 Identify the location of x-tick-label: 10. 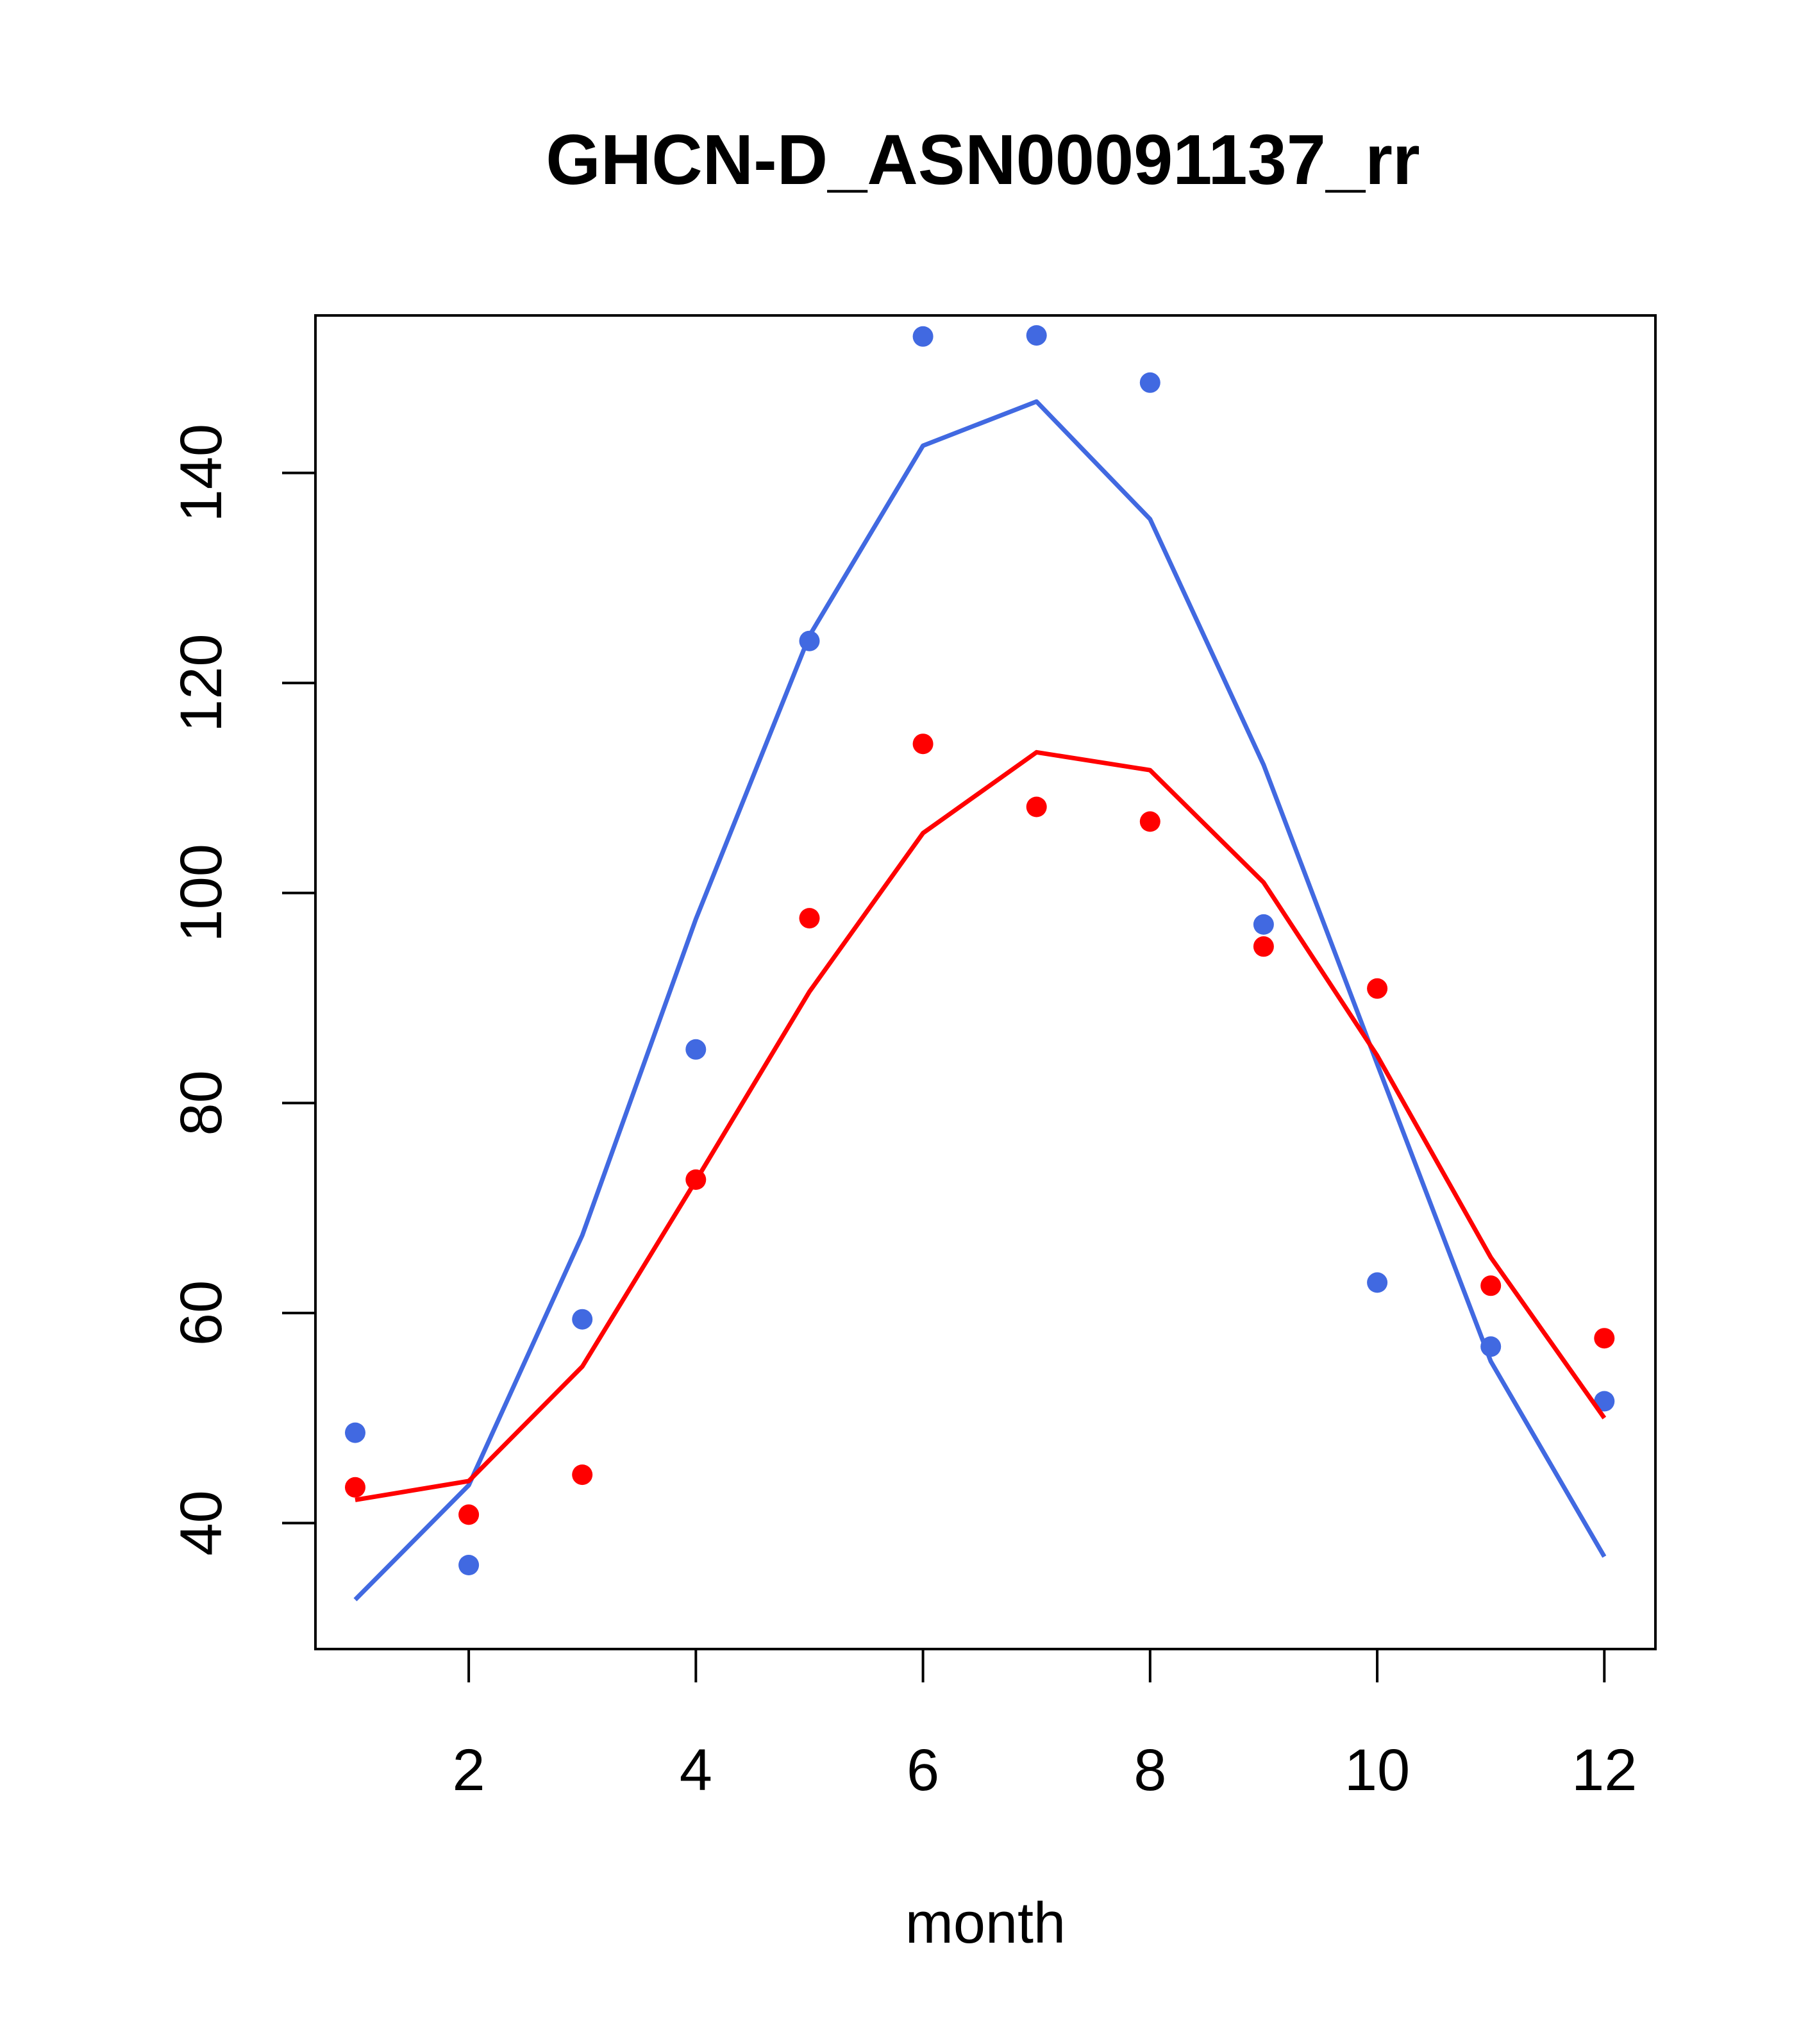
(1377, 1770).